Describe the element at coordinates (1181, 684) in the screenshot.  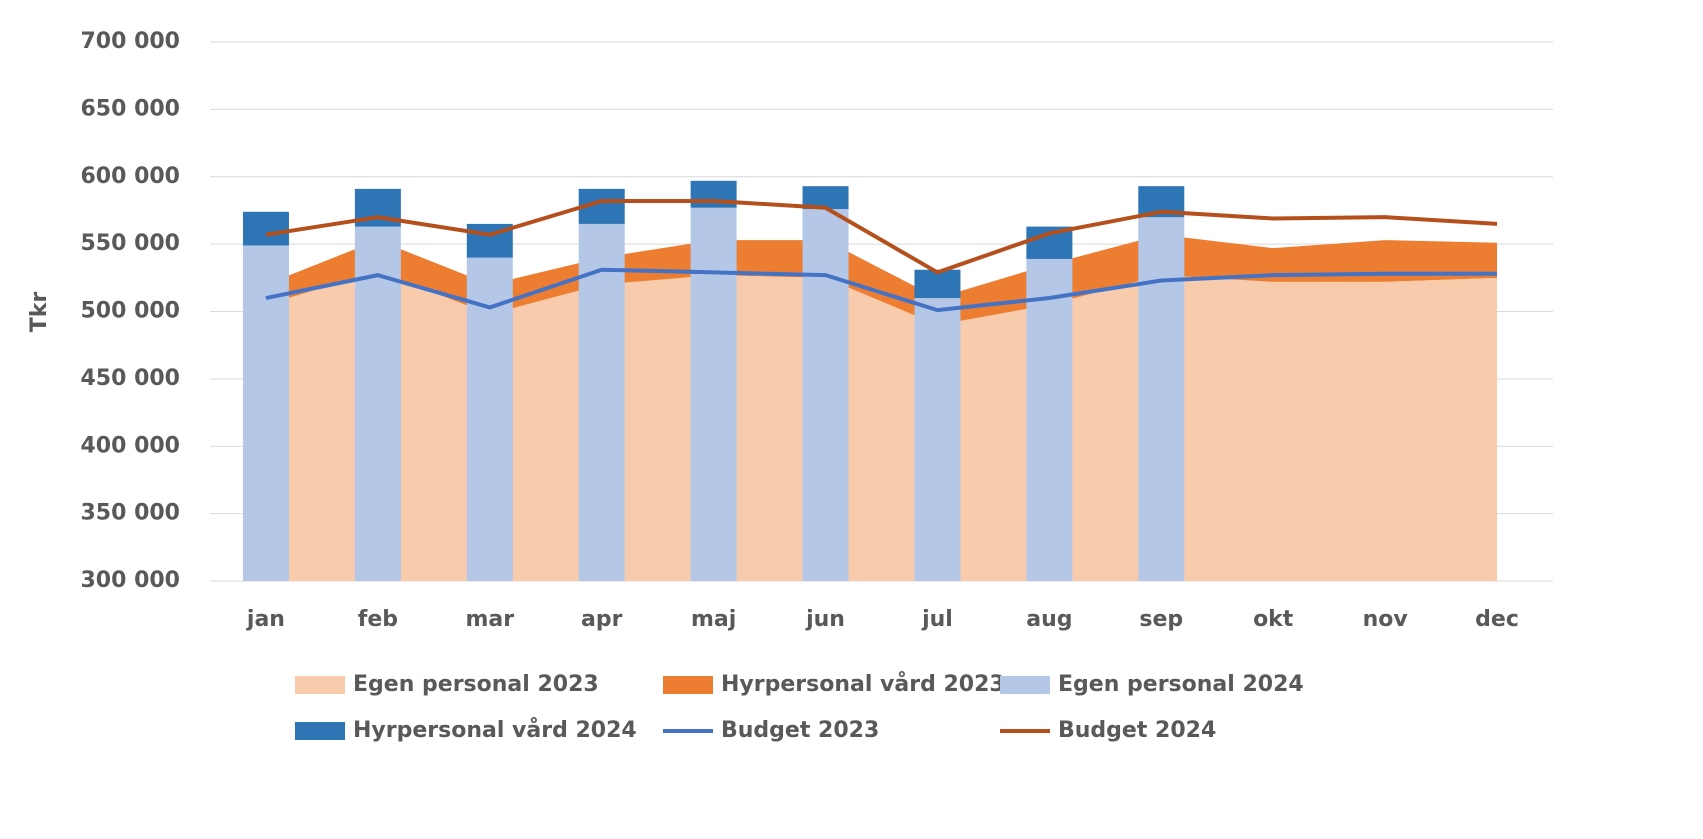
I see `legend-label: Egen personal 2024` at that location.